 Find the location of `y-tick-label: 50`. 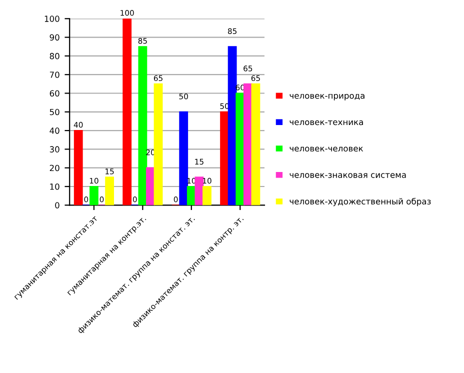

y-tick-label: 50 is located at coordinates (55, 112).